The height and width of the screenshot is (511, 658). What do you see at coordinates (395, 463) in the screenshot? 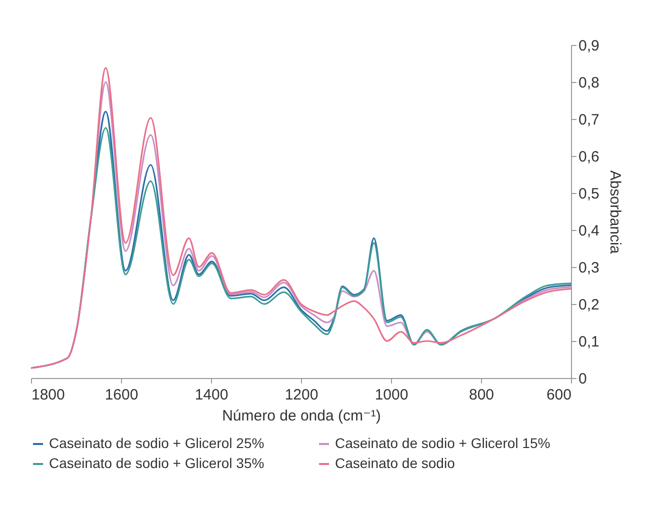
I see `legend-label: Caseinato de sodio` at bounding box center [395, 463].